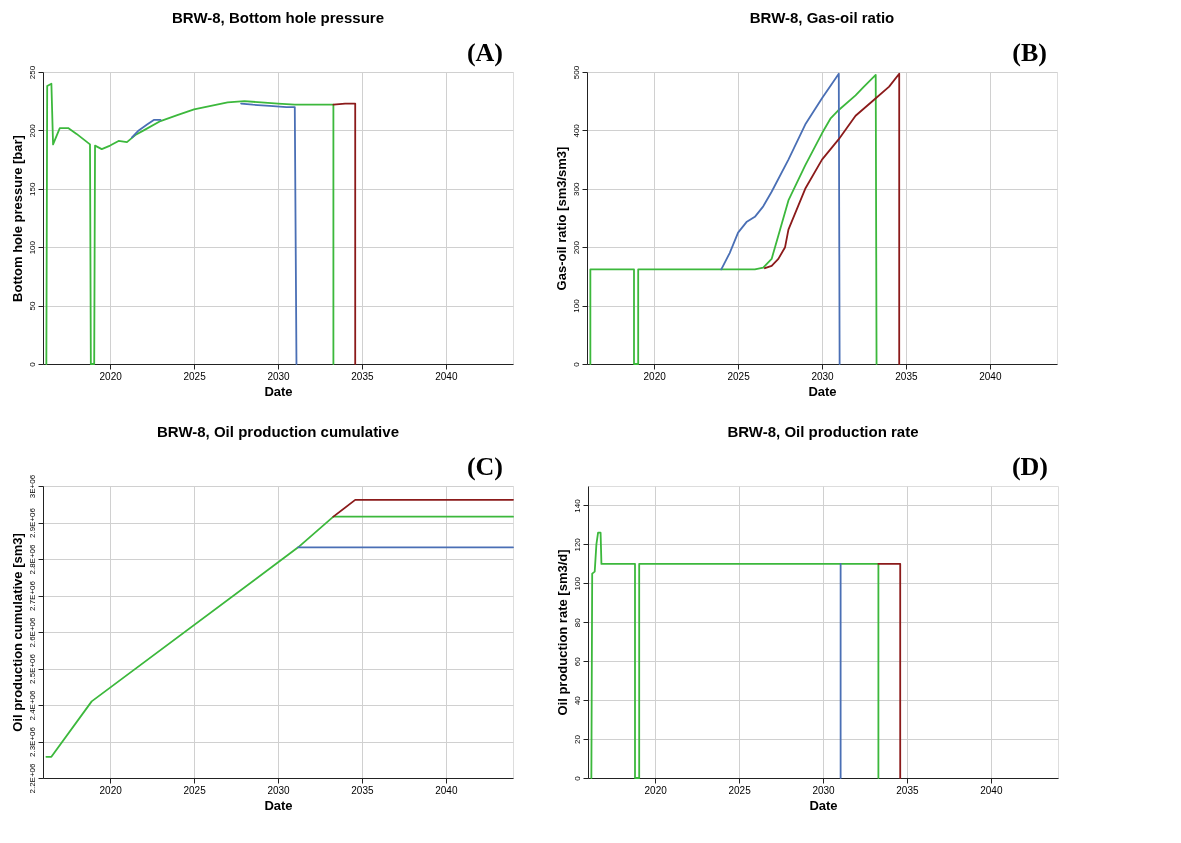 The width and height of the screenshot is (1181, 843). What do you see at coordinates (17, 632) in the screenshot?
I see `y-axis-title: Oil production cumulative [sm3]` at bounding box center [17, 632].